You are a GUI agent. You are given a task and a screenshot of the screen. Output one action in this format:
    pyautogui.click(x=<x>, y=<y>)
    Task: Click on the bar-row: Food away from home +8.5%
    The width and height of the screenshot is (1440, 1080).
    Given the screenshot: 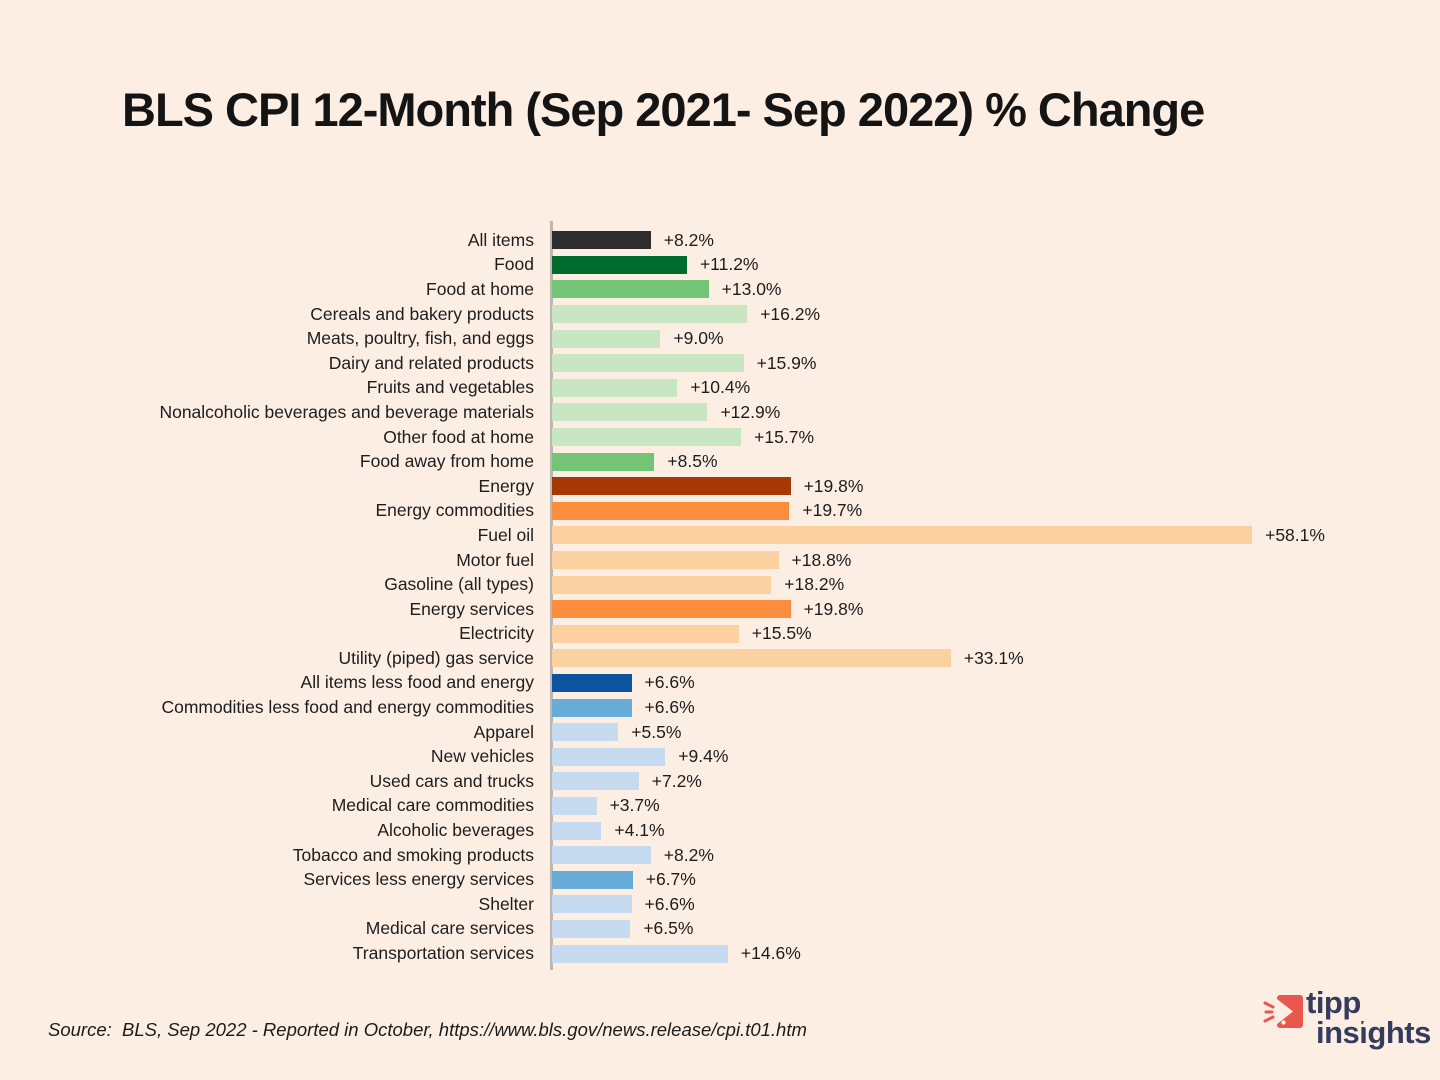 What is the action you would take?
    pyautogui.click(x=720, y=461)
    